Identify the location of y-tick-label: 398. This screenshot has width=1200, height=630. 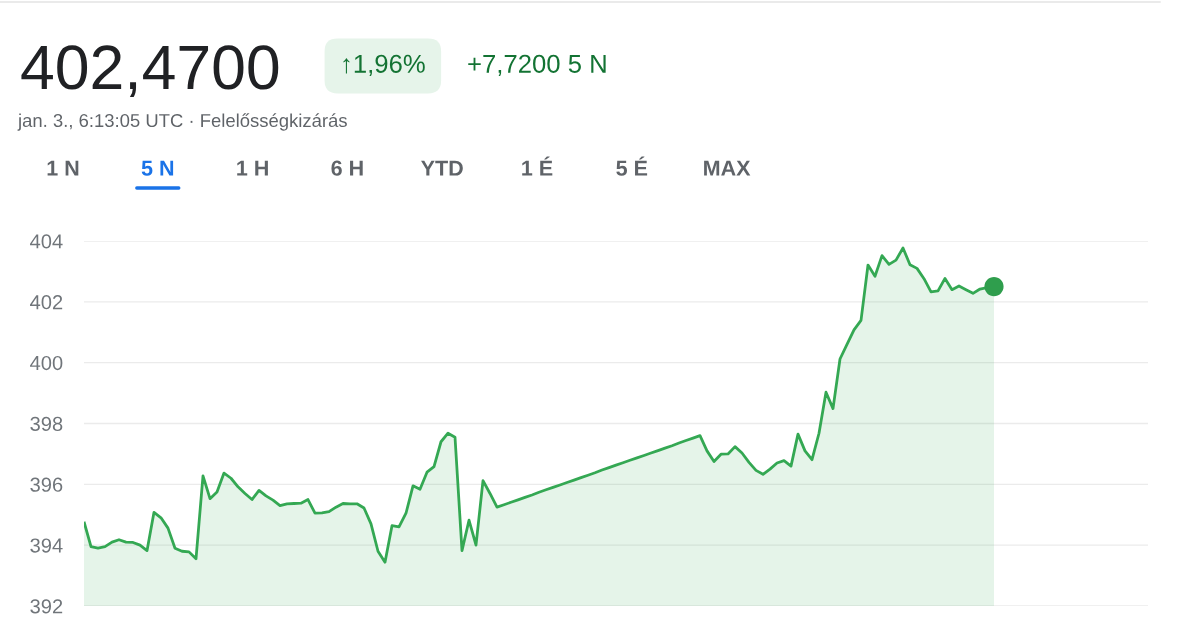
(46, 423).